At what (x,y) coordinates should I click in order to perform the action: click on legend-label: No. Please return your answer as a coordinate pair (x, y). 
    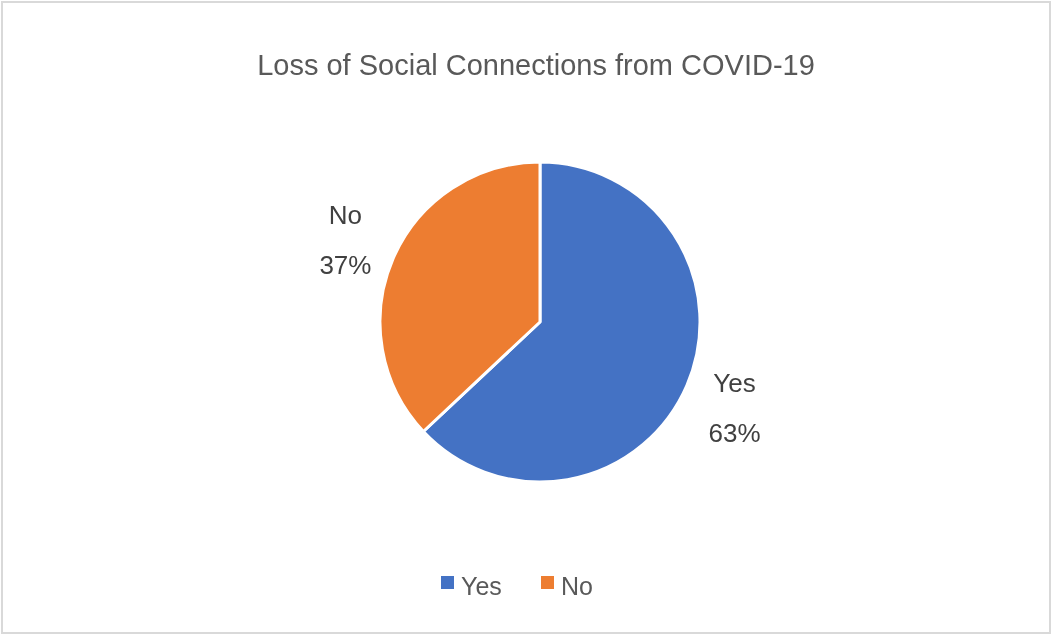
    Looking at the image, I should click on (577, 585).